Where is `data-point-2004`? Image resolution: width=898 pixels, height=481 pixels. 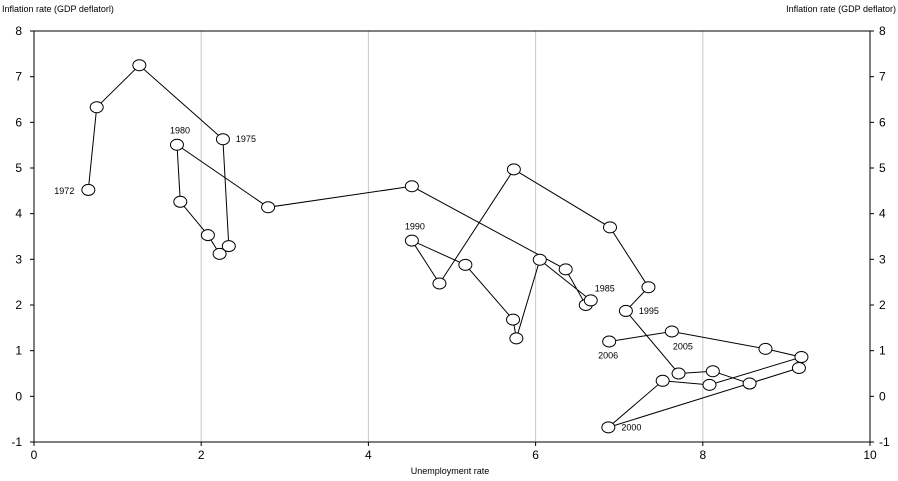
data-point-2004 is located at coordinates (765, 348).